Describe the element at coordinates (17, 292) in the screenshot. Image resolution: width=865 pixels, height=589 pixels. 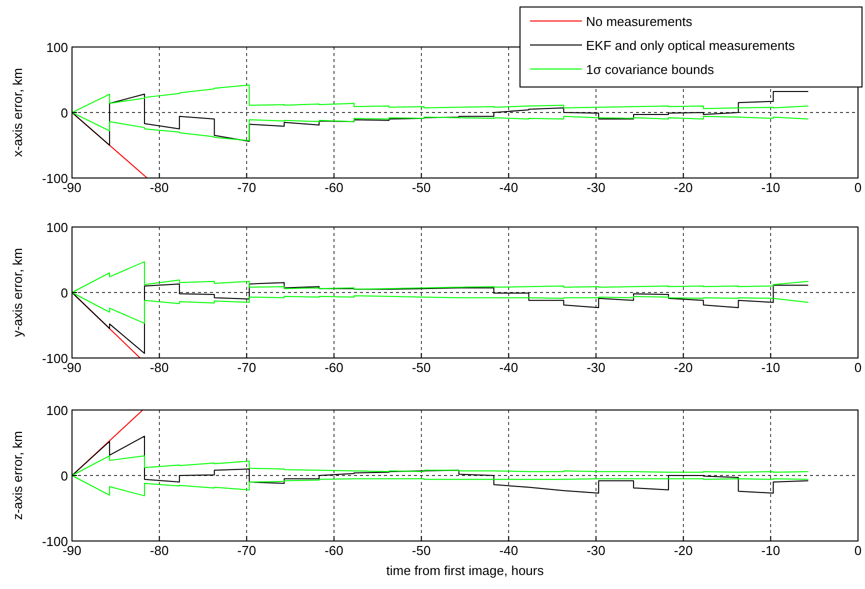
I see `y-axis-title: y-axis error, km` at that location.